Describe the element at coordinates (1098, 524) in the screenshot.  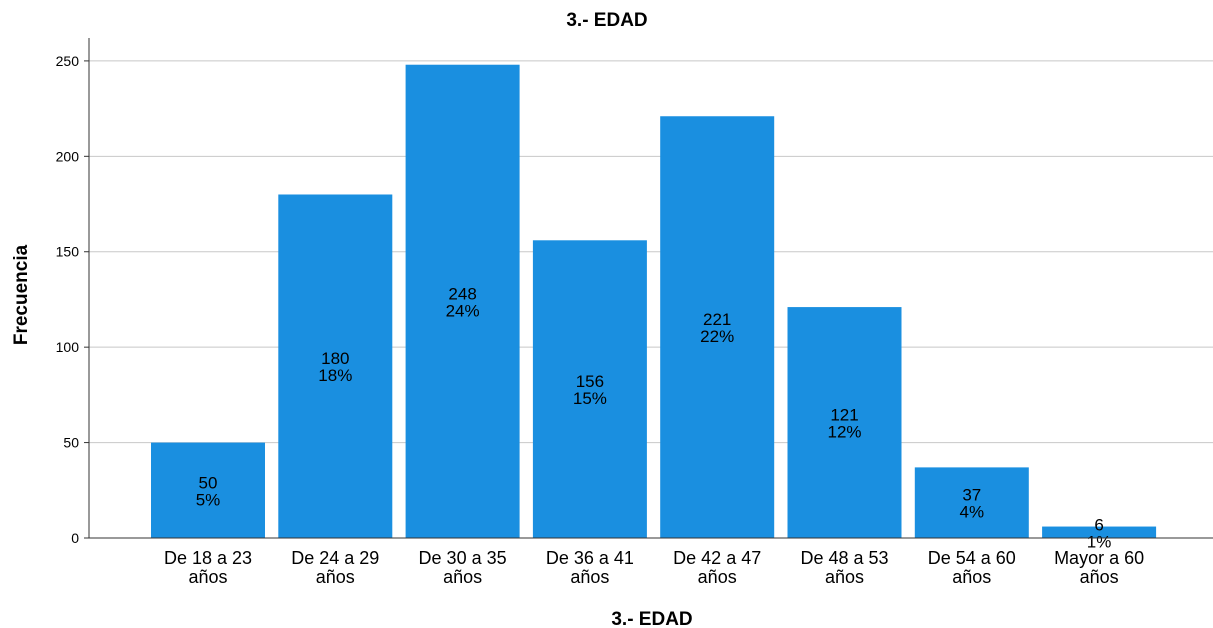
I see `bar-value-label: 6` at that location.